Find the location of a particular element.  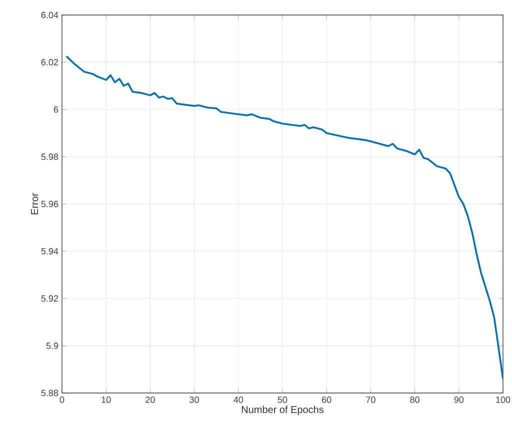

x-tick-label: 60 is located at coordinates (327, 399).